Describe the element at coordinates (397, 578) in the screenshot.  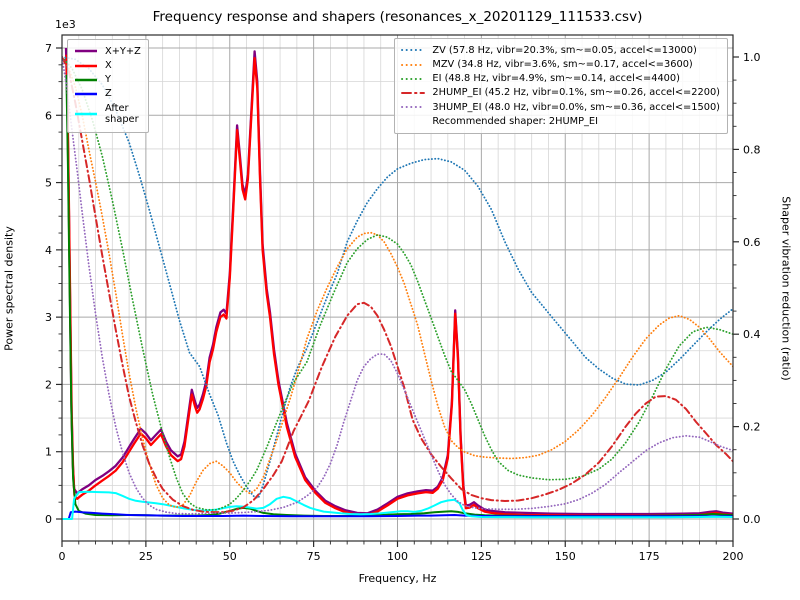
I see `x-axis-label: Frequency, Hz` at that location.